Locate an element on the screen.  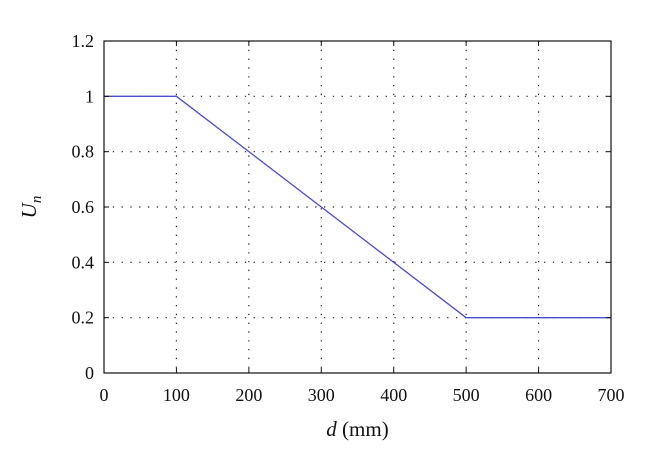
y-tick-label: 0.4 is located at coordinates (83, 262).